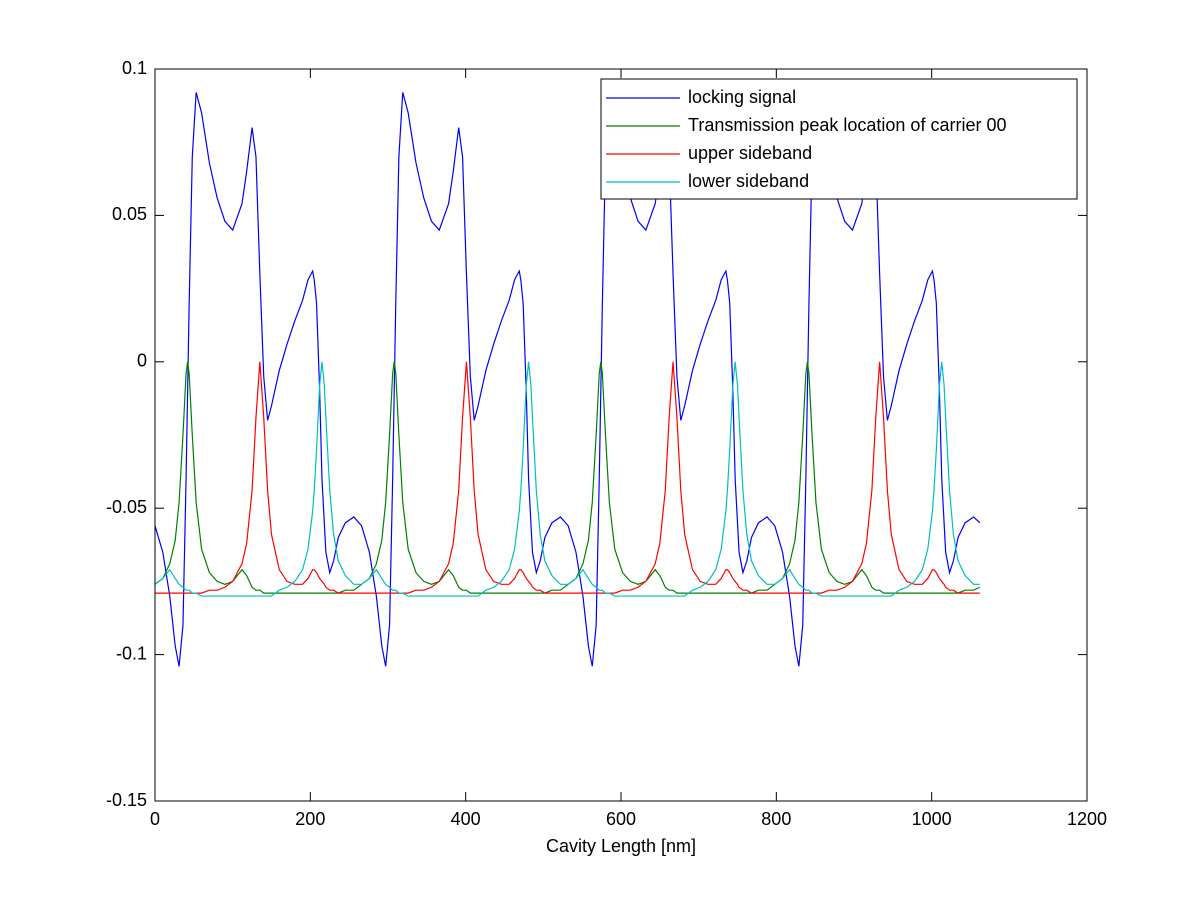 The image size is (1200, 900). What do you see at coordinates (776, 819) in the screenshot?
I see `x-tick-label: 800` at bounding box center [776, 819].